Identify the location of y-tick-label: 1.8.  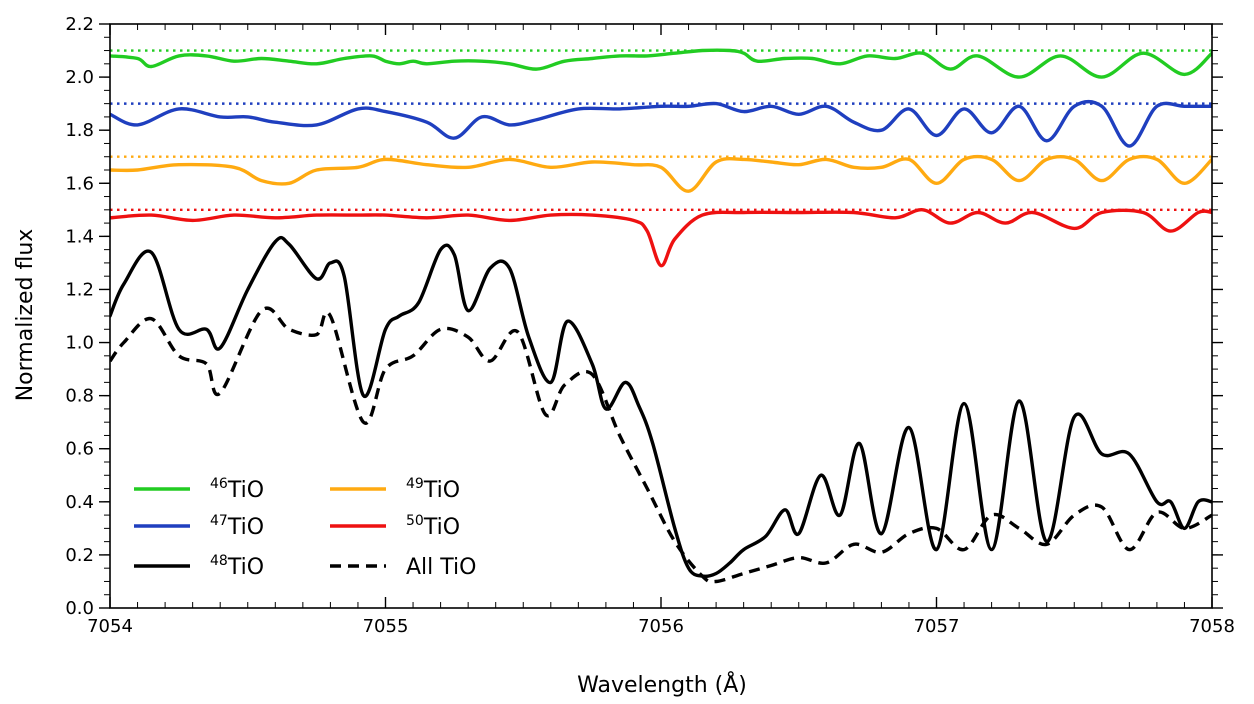
(79, 130).